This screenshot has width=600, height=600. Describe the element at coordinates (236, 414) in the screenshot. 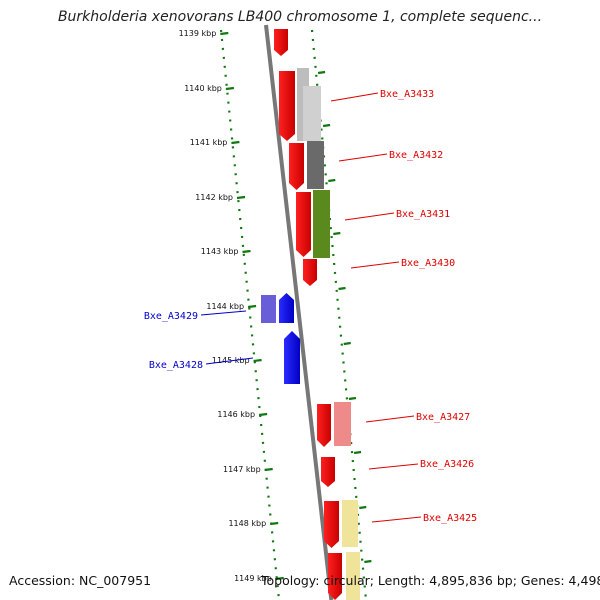

I see `position-tick-label: 1146 kbp` at that location.